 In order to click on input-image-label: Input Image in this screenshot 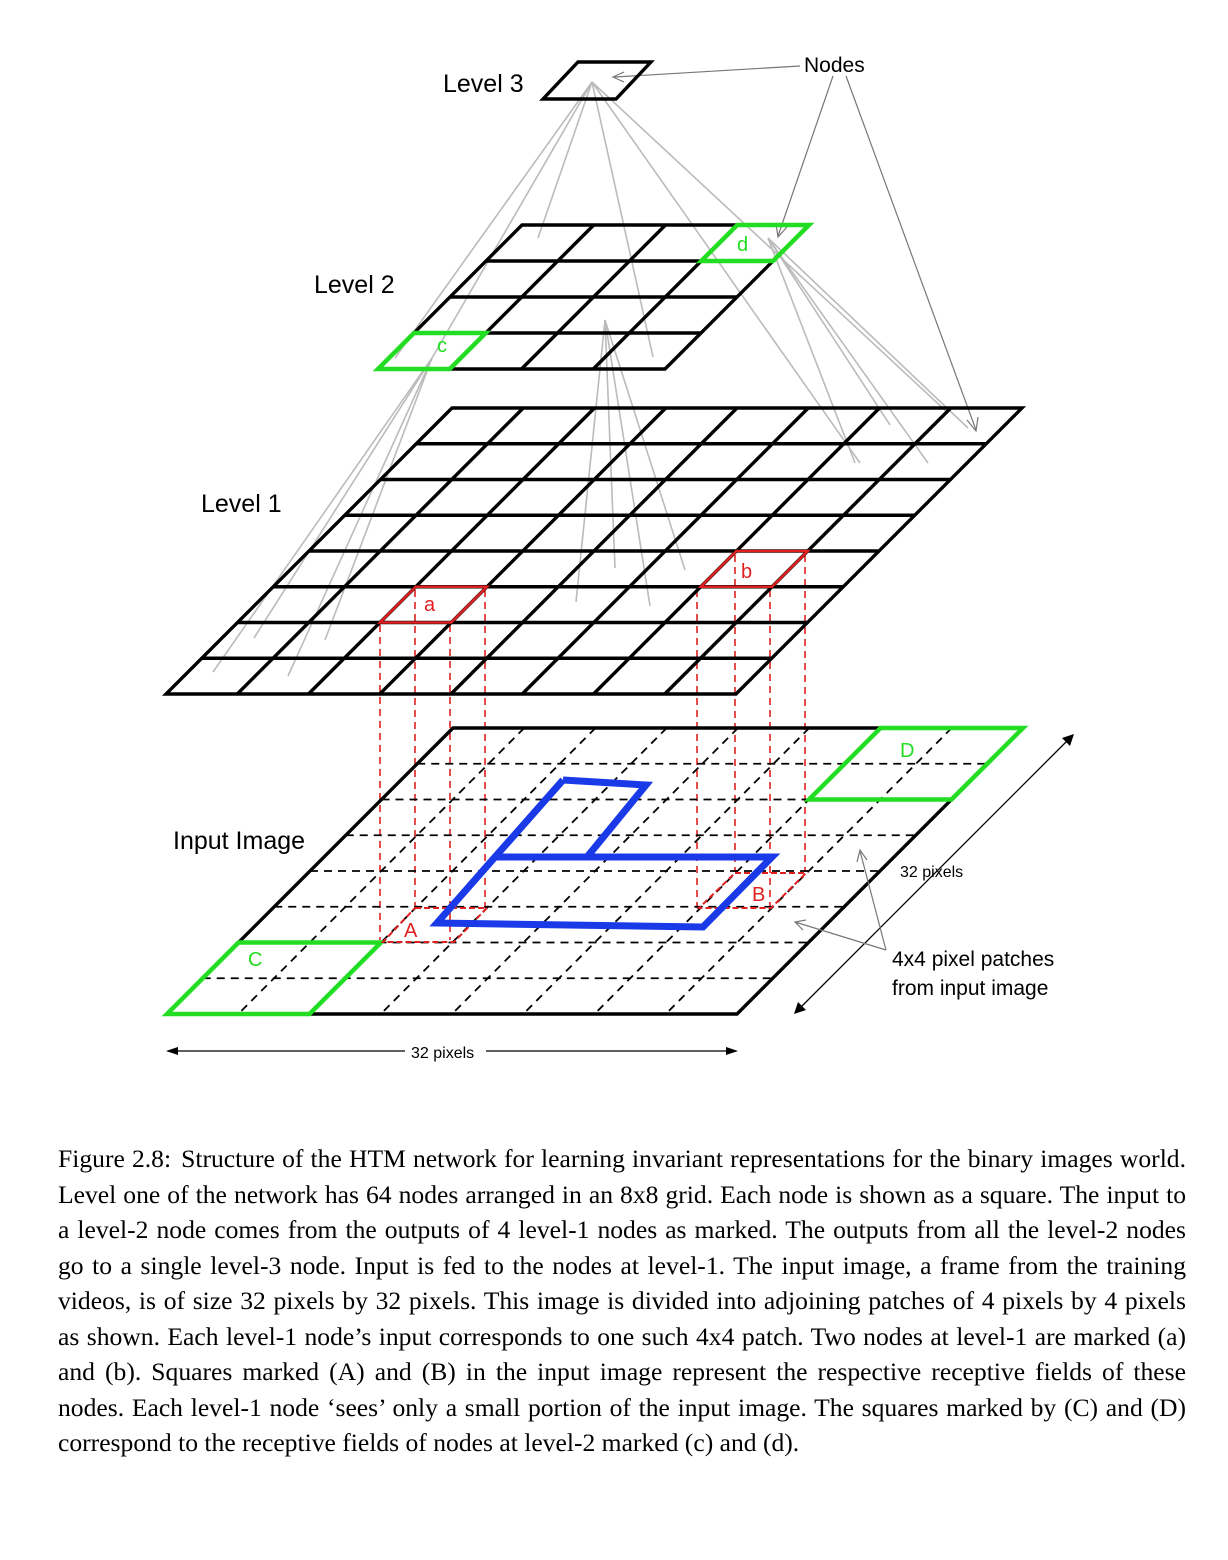, I will do `click(239, 841)`.